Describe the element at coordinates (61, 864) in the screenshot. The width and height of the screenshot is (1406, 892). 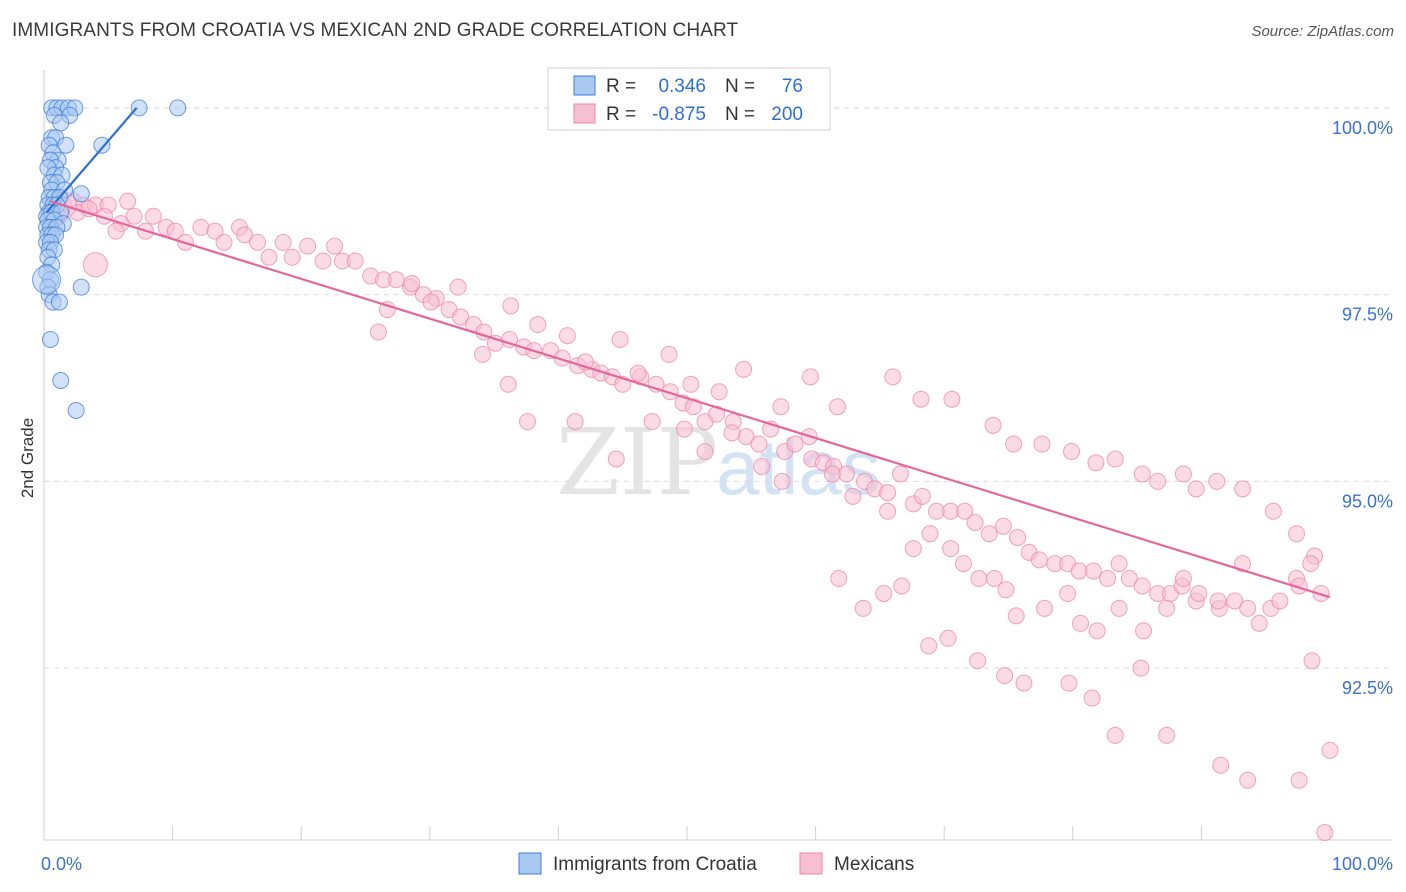
I see `x-tick-label: 0.0%` at that location.